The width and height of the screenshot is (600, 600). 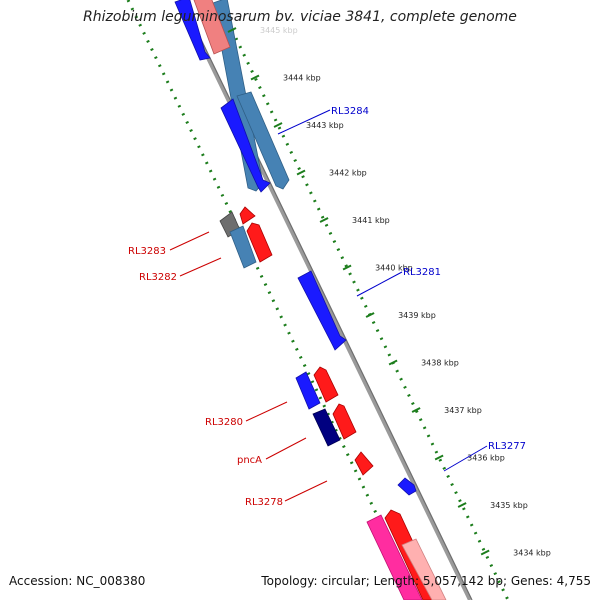 I want to click on gene-label-rl3283: RL3283, so click(x=147, y=251).